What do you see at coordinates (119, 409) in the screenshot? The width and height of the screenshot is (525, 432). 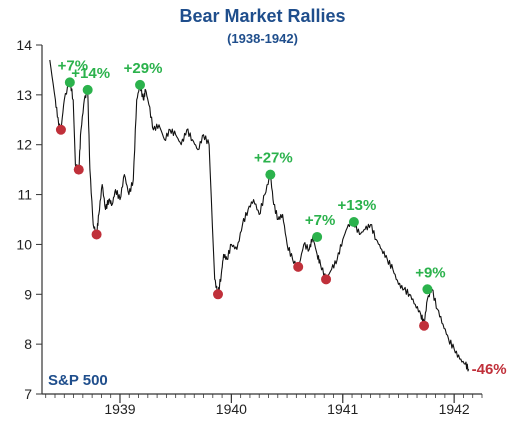 I see `x-tick-label: 1939` at bounding box center [119, 409].